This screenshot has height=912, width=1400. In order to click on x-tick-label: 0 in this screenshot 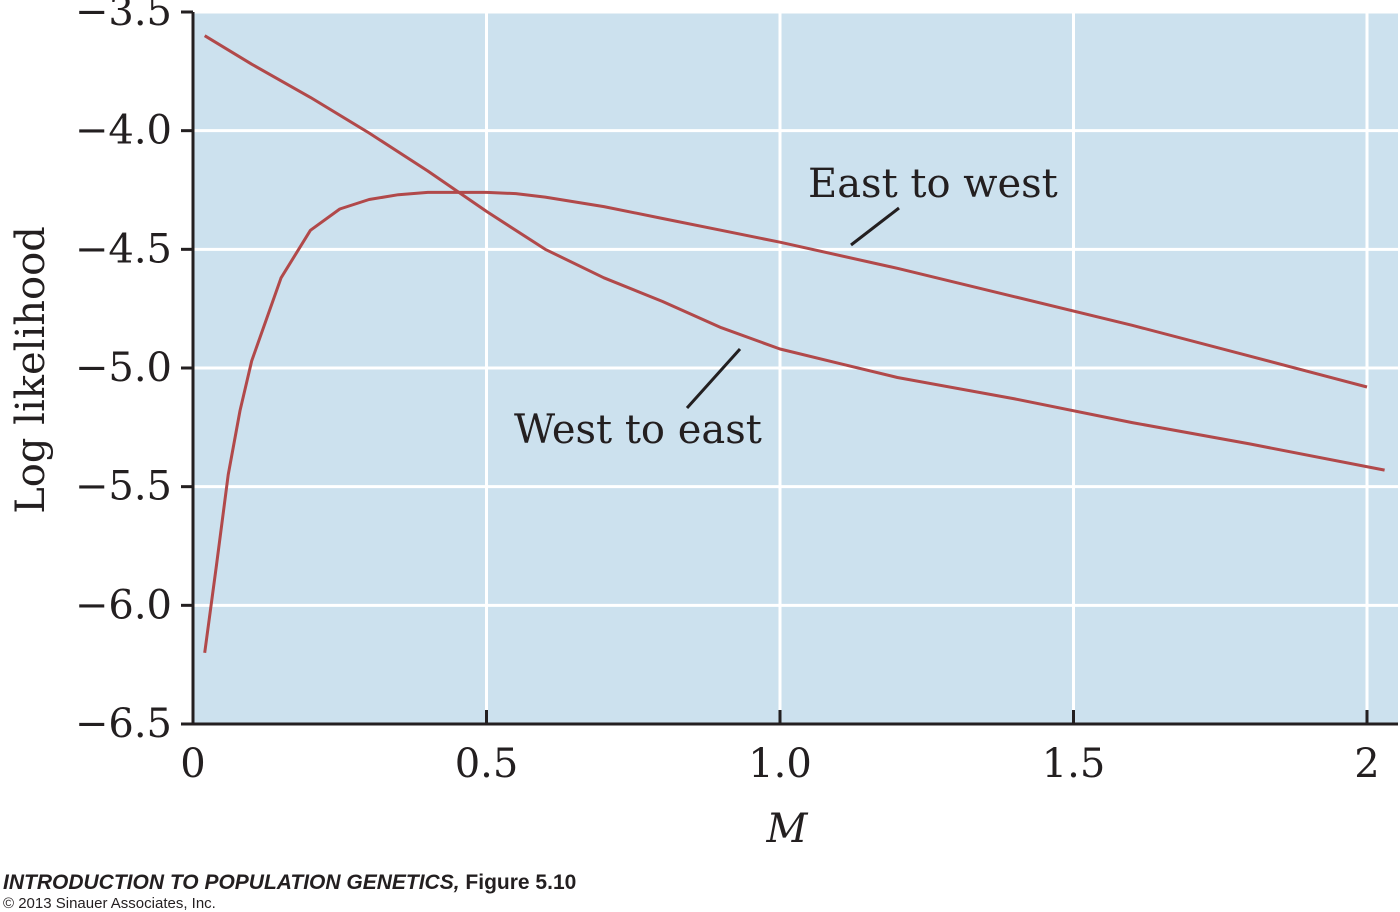, I will do `click(192, 764)`.